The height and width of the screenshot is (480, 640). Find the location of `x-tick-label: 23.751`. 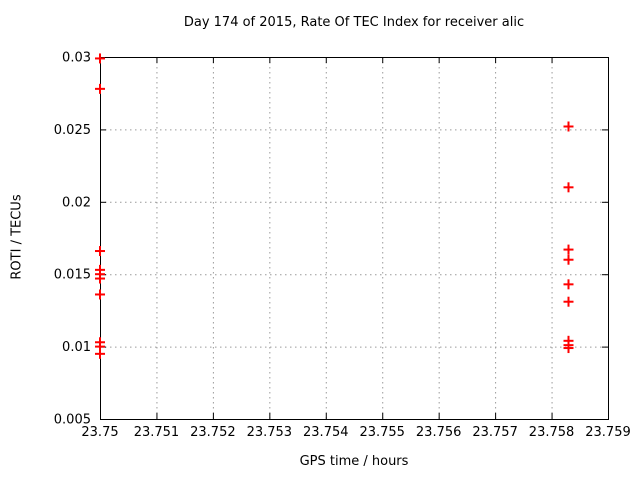

x-tick-label: 23.751 is located at coordinates (157, 432).